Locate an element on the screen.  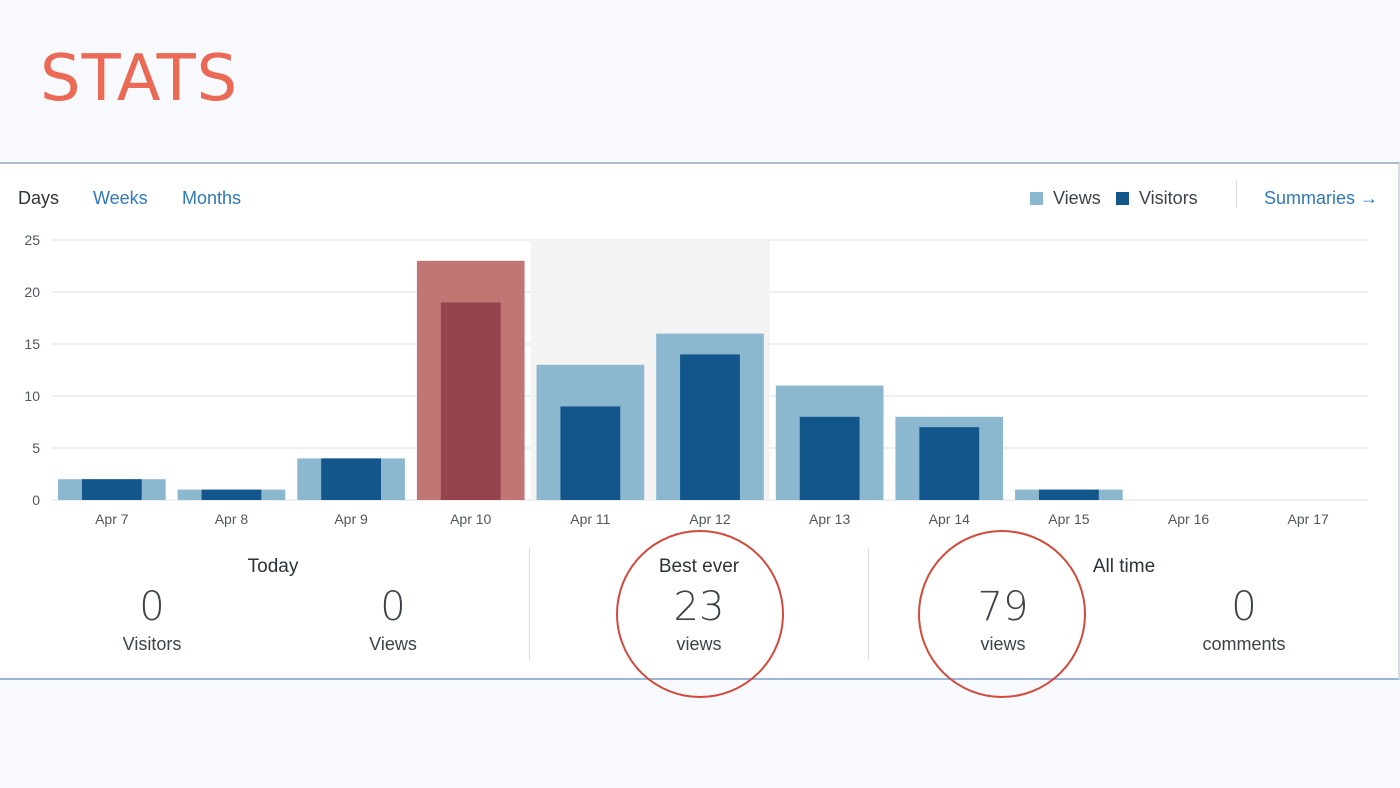
x-tick-apr-10: Apr 10 is located at coordinates (470, 519).